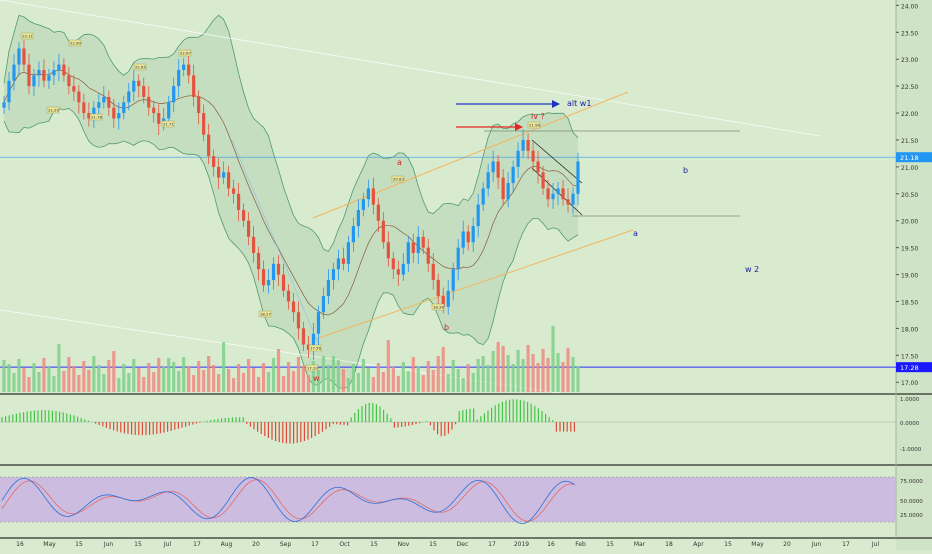 This screenshot has width=932, height=554. Describe the element at coordinates (909, 302) in the screenshot. I see `price-tick-label: 18.50` at that location.